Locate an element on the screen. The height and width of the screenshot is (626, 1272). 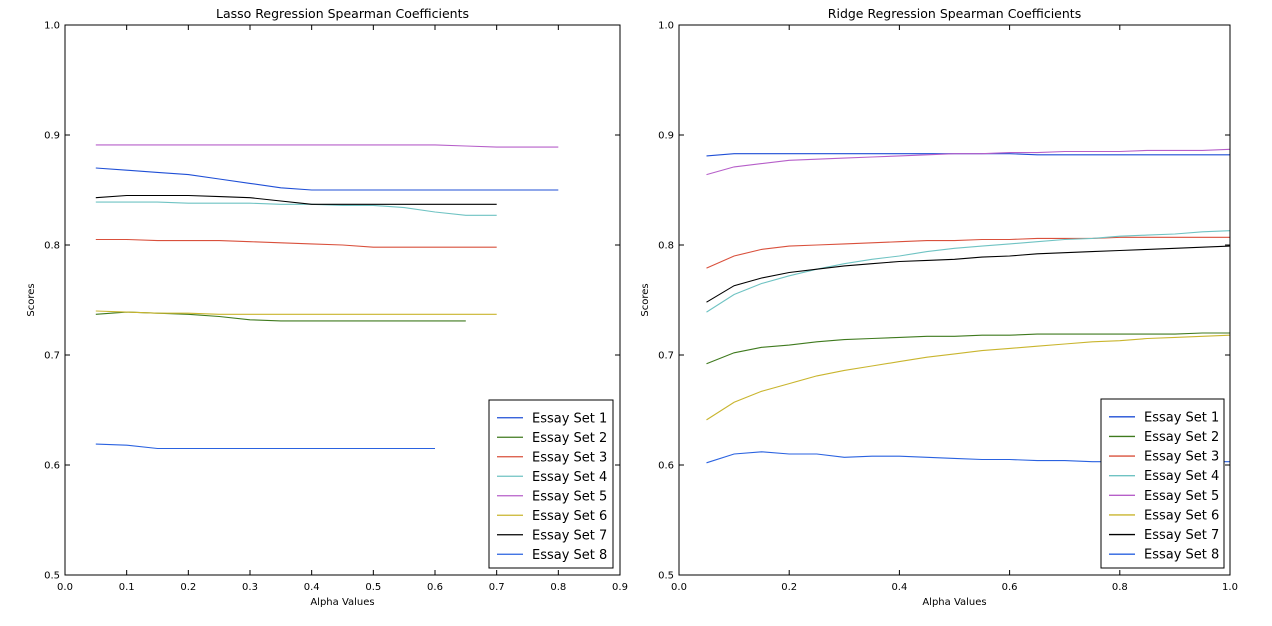
lasso-x-tick-label: 0.7 is located at coordinates (497, 587).